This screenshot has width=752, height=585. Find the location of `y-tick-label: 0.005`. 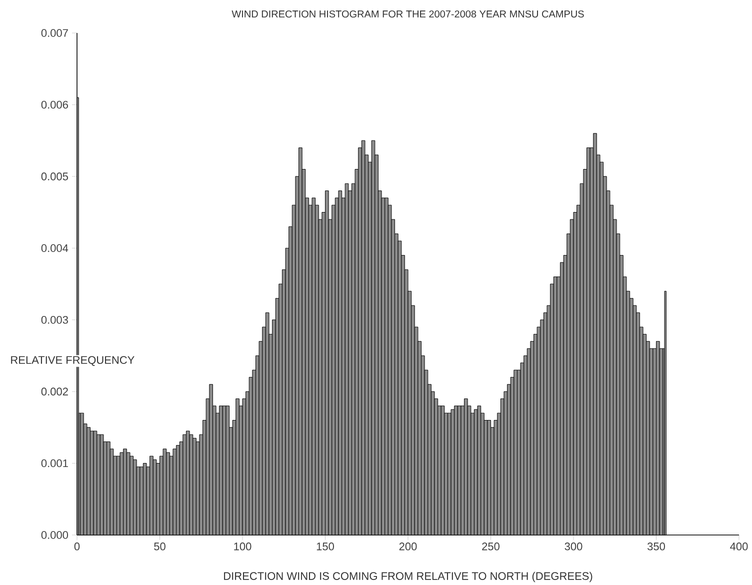

y-tick-label: 0.005 is located at coordinates (54, 176).